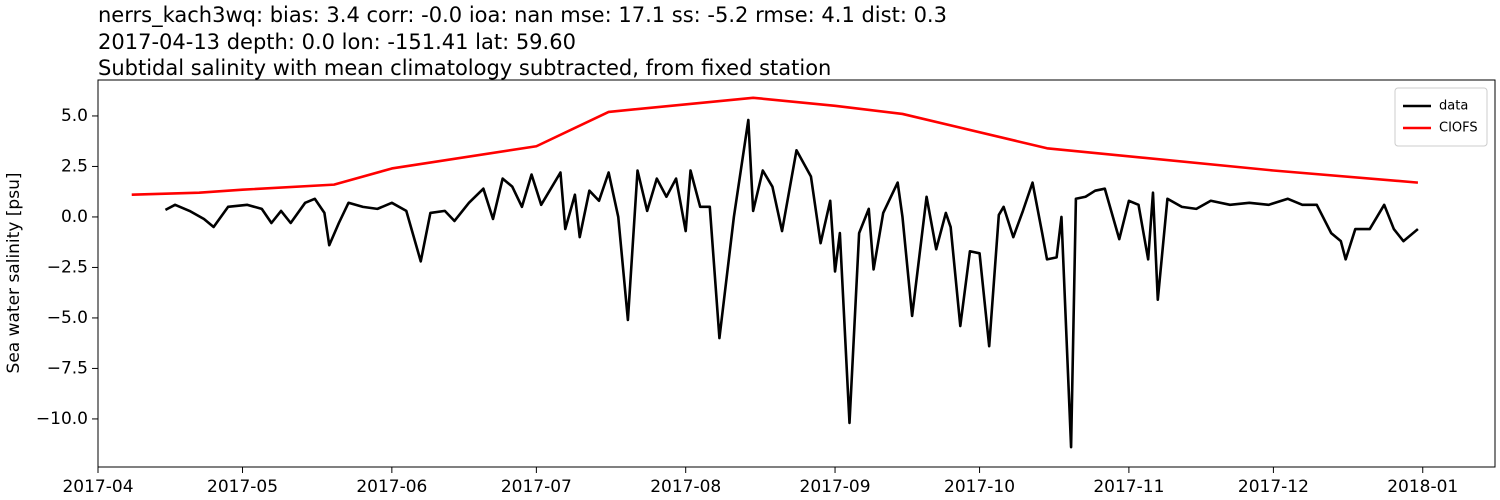 Image resolution: width=1500 pixels, height=500 pixels. I want to click on legend-label: CIOFS, so click(1458, 128).